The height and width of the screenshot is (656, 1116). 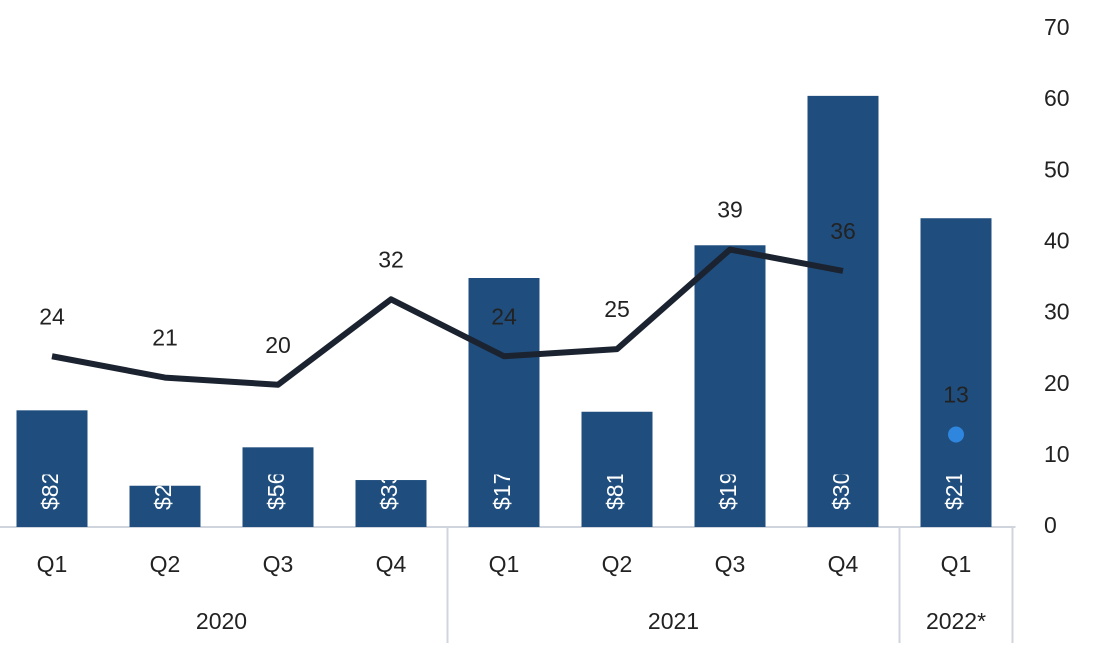 What do you see at coordinates (1057, 169) in the screenshot?
I see `y2-tick-label: 50` at bounding box center [1057, 169].